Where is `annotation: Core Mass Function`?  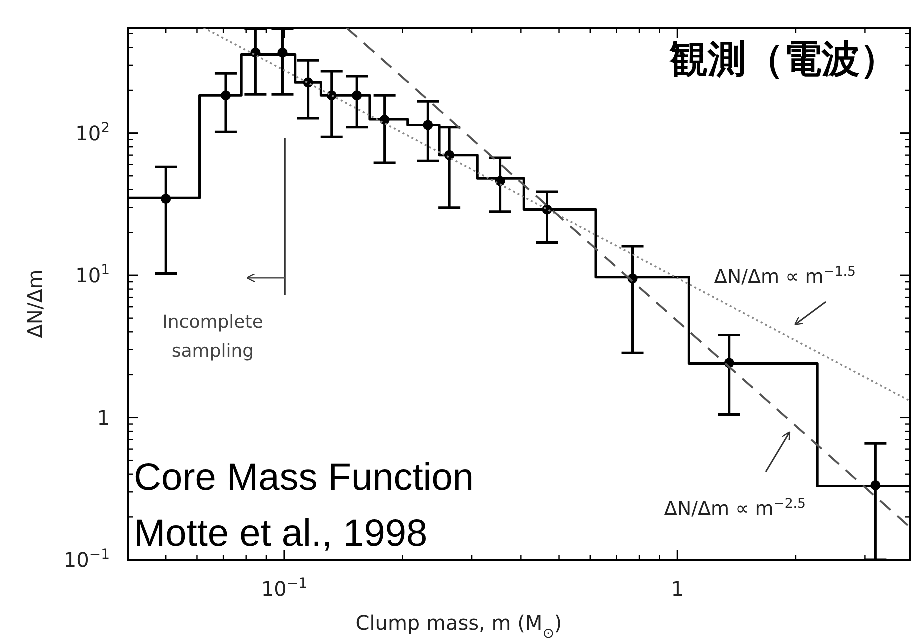 annotation: Core Mass Function is located at coordinates (304, 478).